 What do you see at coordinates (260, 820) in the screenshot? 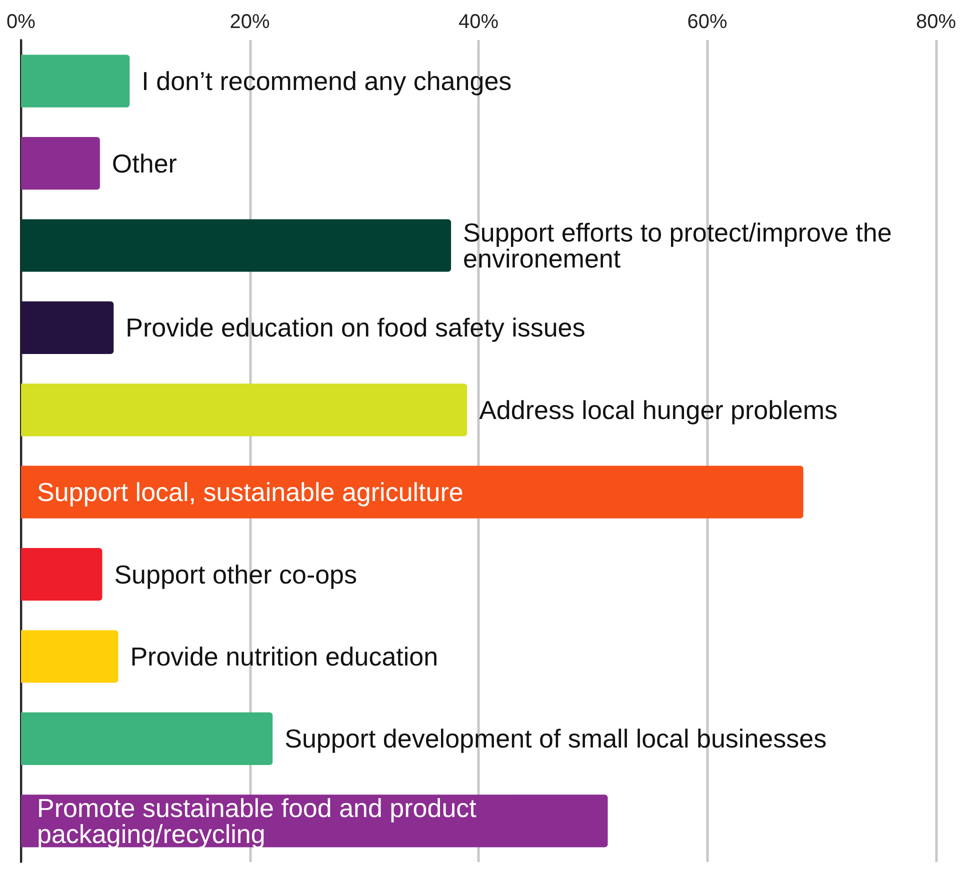
I see `y-tick-label: Promote sustainable food and product packaging/recycling` at bounding box center [260, 820].